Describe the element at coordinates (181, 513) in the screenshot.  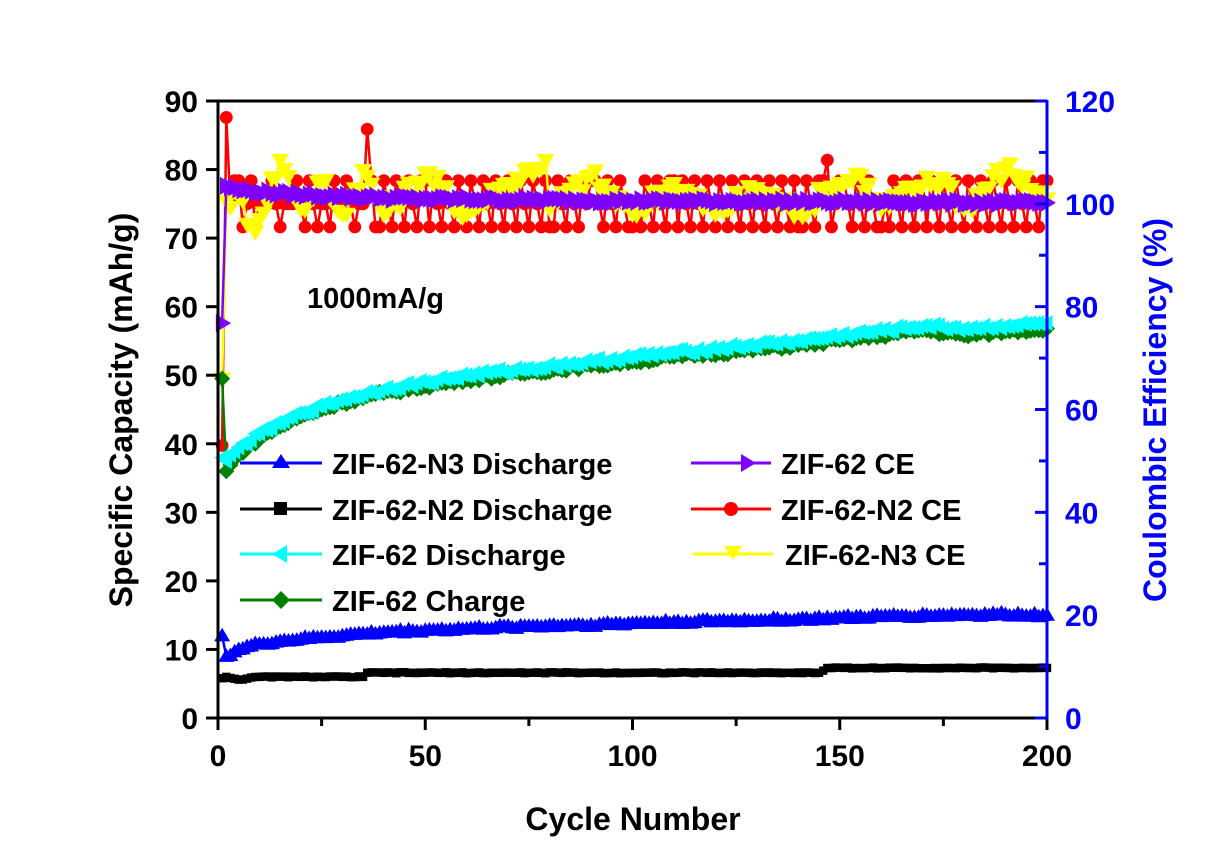
I see `y-tick-label: 30` at that location.